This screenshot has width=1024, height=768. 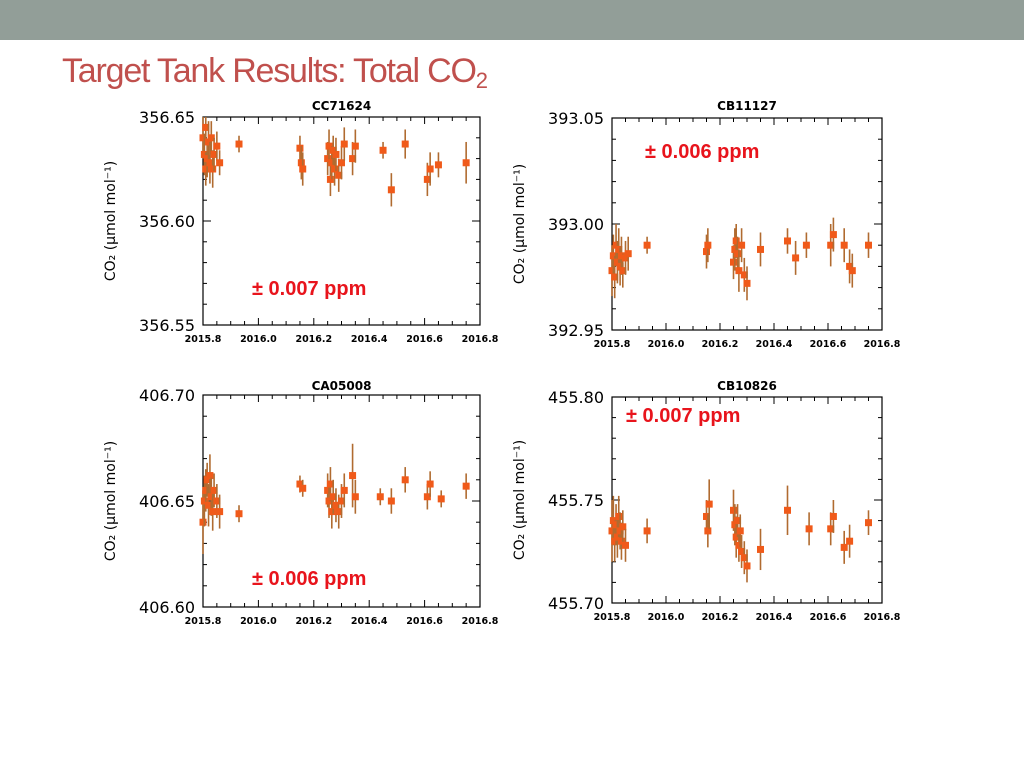 What do you see at coordinates (309, 579) in the screenshot?
I see `precision-annotation: ± 0.006 ppm` at bounding box center [309, 579].